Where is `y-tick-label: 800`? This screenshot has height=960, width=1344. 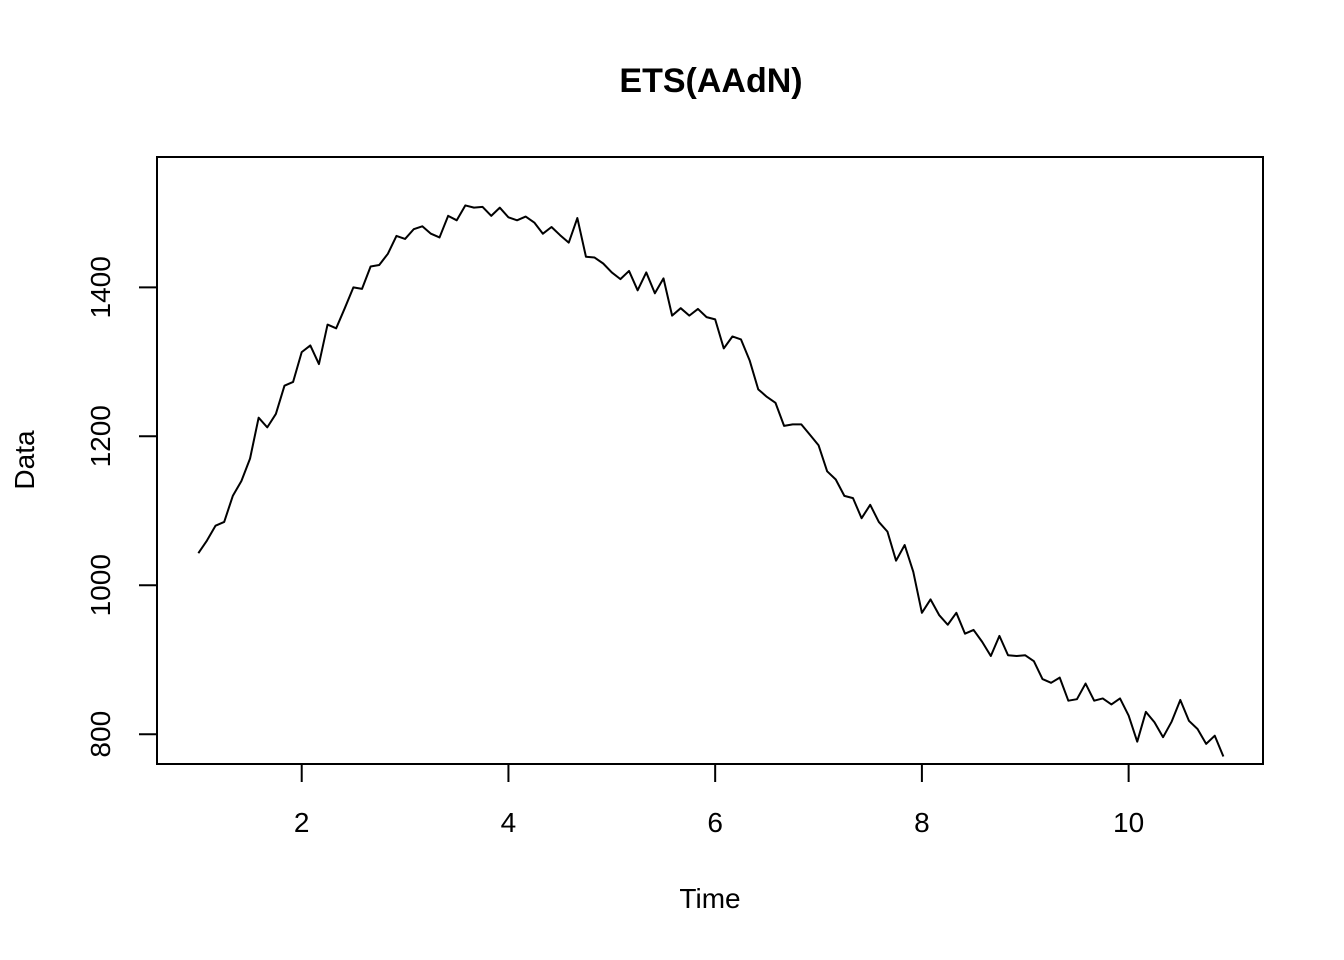 y-tick-label: 800 is located at coordinates (100, 734).